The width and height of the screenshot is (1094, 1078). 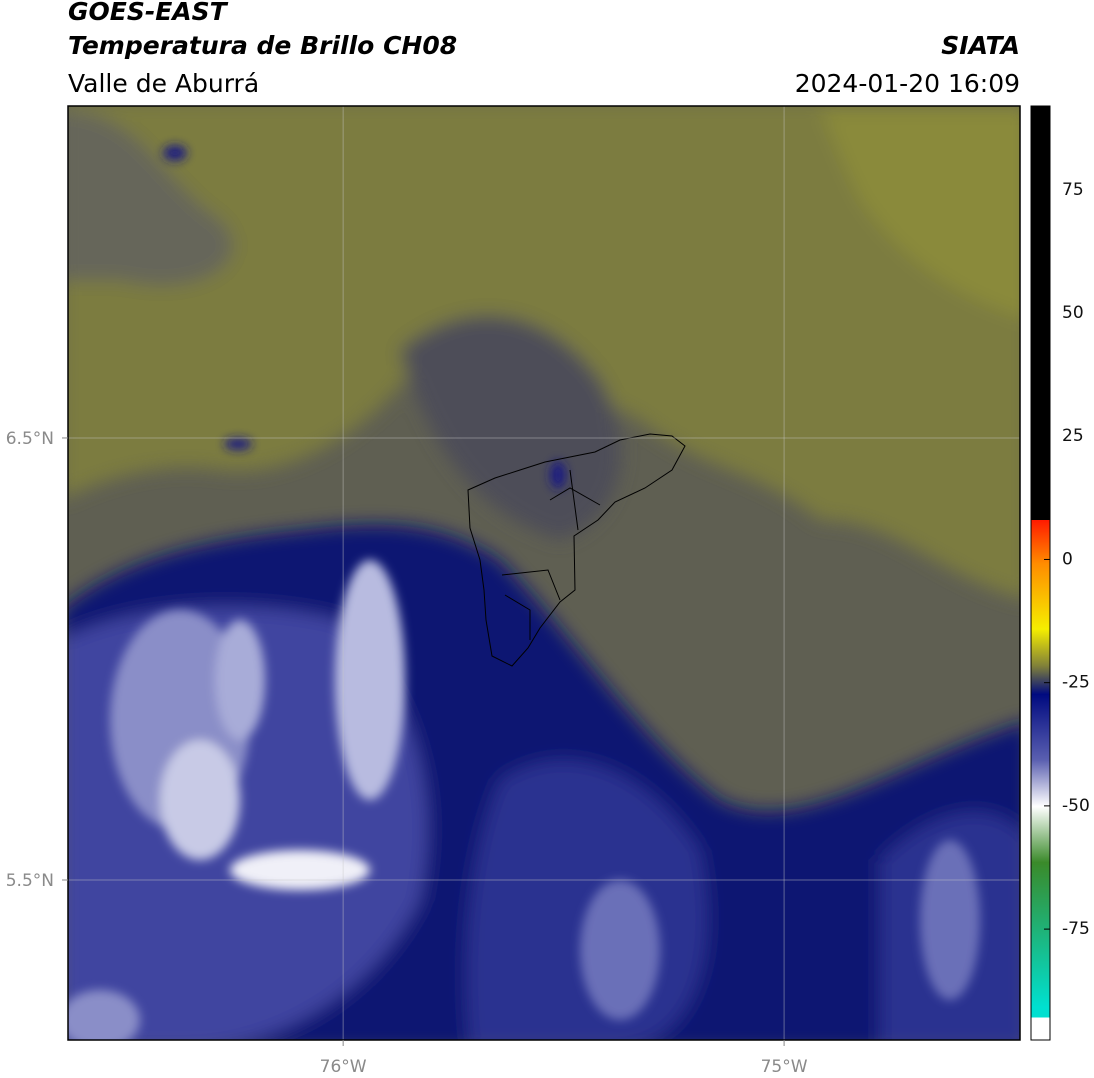 I want to click on lat-tick-label: 5.5°N, so click(x=30, y=881).